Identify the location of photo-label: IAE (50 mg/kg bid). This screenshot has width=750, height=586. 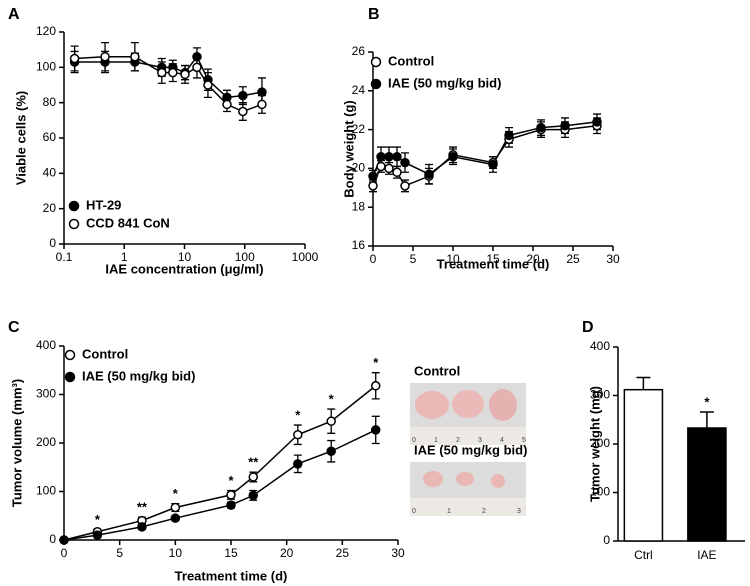
(470, 449).